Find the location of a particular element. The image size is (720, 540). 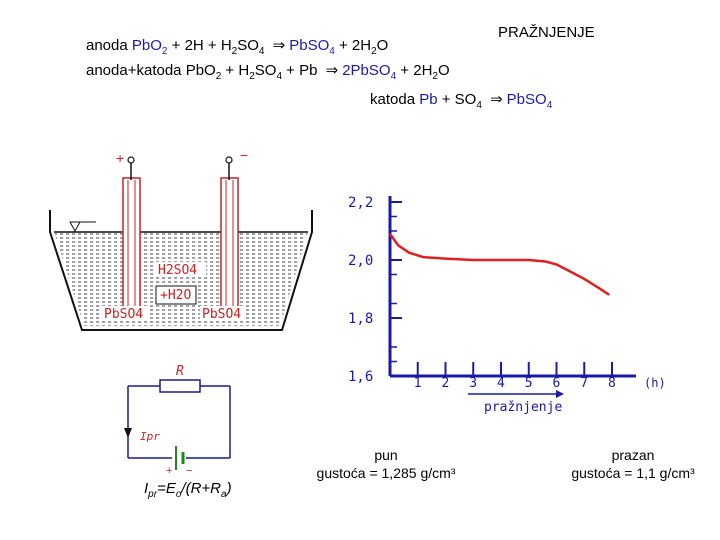

water-label: +H2O is located at coordinates (175, 295).